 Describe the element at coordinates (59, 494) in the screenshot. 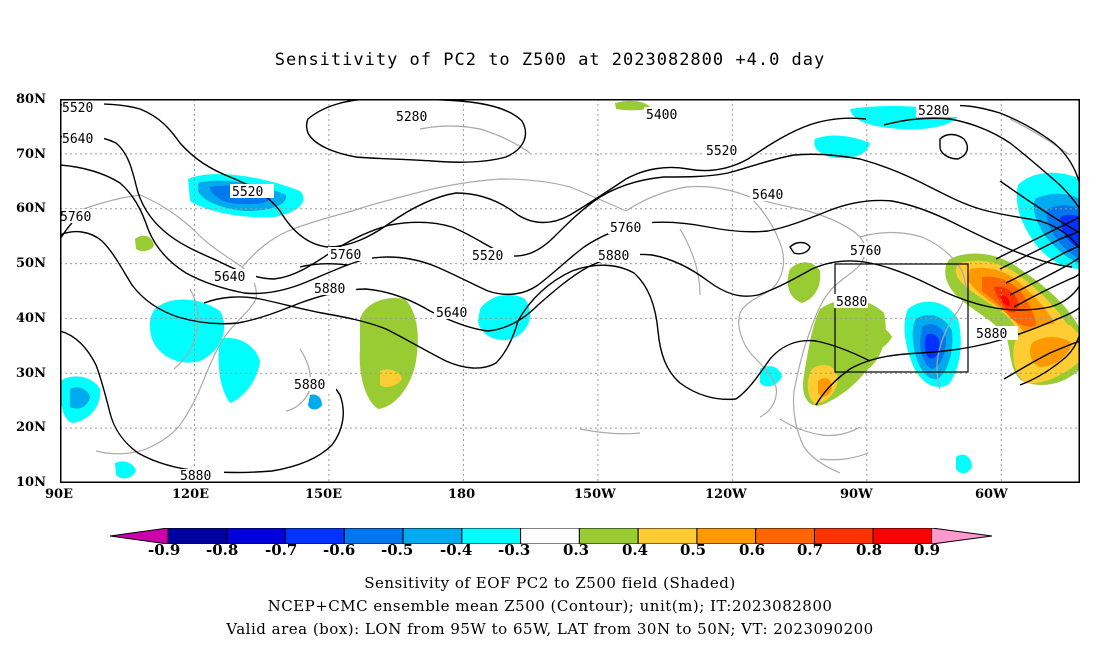

I see `lon-label: 90E` at that location.